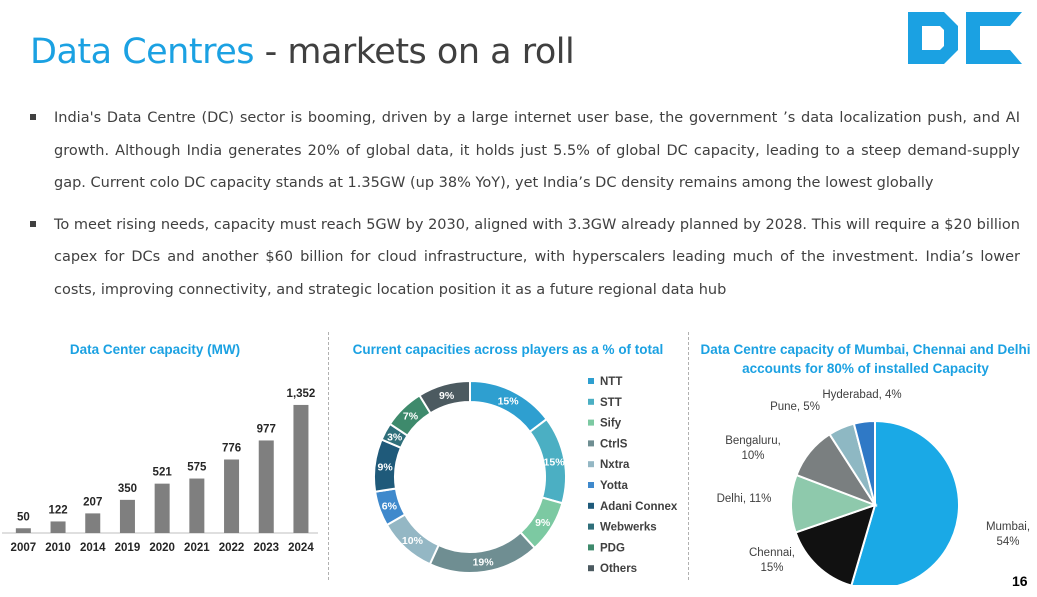 The width and height of the screenshot is (1037, 597). Describe the element at coordinates (628, 528) in the screenshot. I see `legend-label: Webwerks` at that location.